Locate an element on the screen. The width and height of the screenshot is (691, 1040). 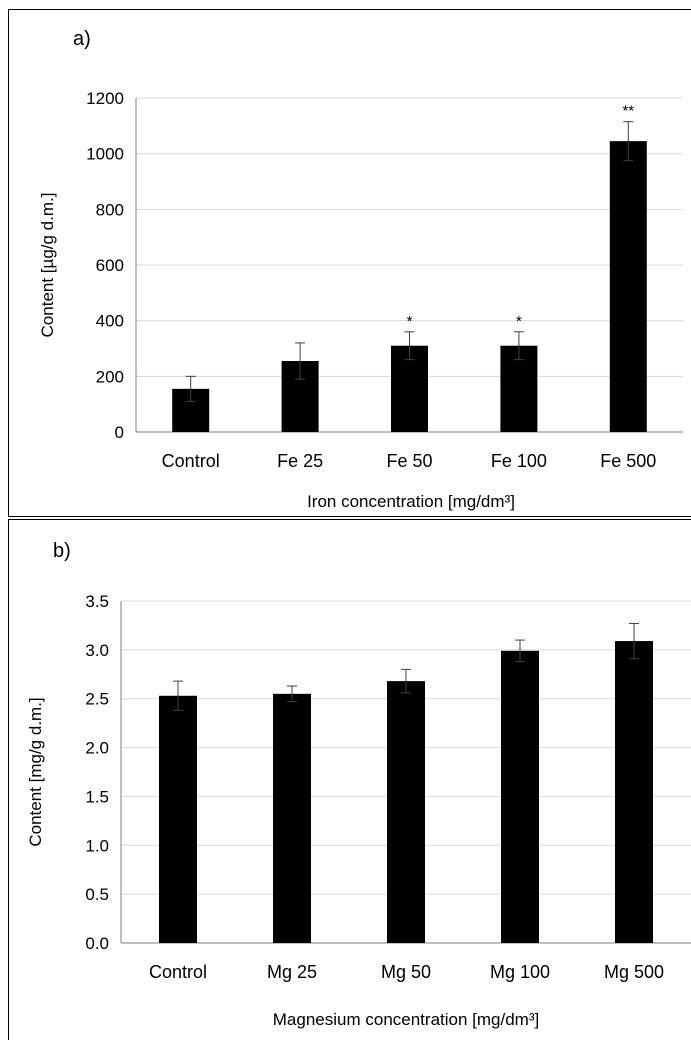
chart-b-category-label: Mg 100 is located at coordinates (520, 972).